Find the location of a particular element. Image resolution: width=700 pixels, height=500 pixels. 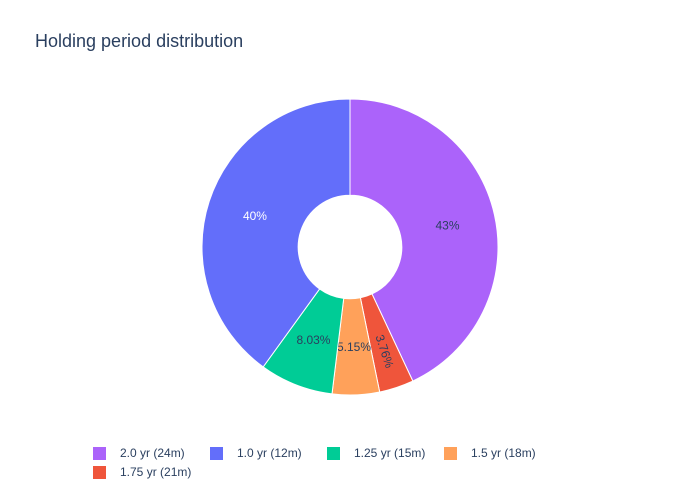

legend-item: 1.25 yr (15m) is located at coordinates (376, 453).